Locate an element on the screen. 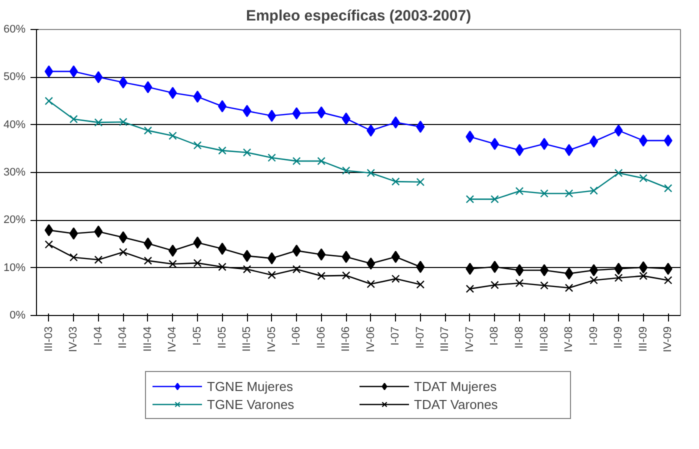  y-tick-label: 30% is located at coordinates (14, 172).